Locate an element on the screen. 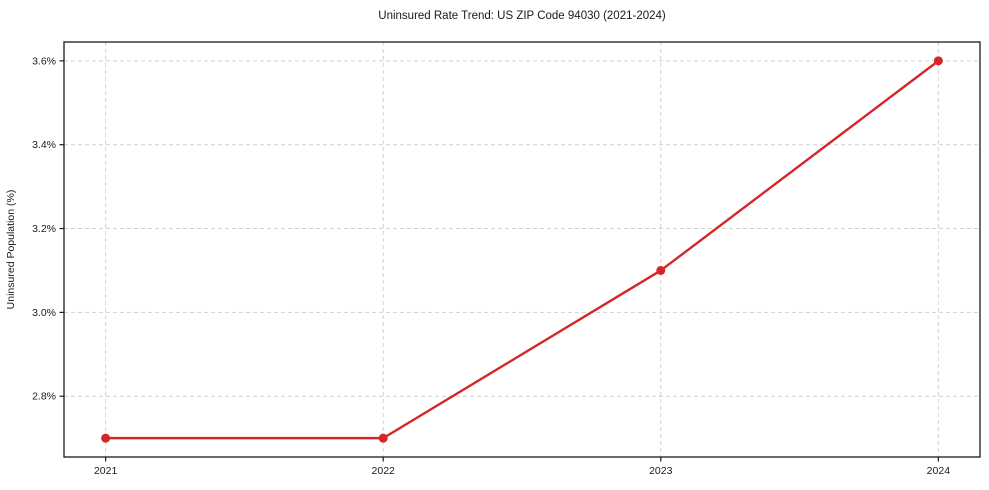 The height and width of the screenshot is (490, 989). y-axis-label: Uninsured Population (%) is located at coordinates (11, 250).